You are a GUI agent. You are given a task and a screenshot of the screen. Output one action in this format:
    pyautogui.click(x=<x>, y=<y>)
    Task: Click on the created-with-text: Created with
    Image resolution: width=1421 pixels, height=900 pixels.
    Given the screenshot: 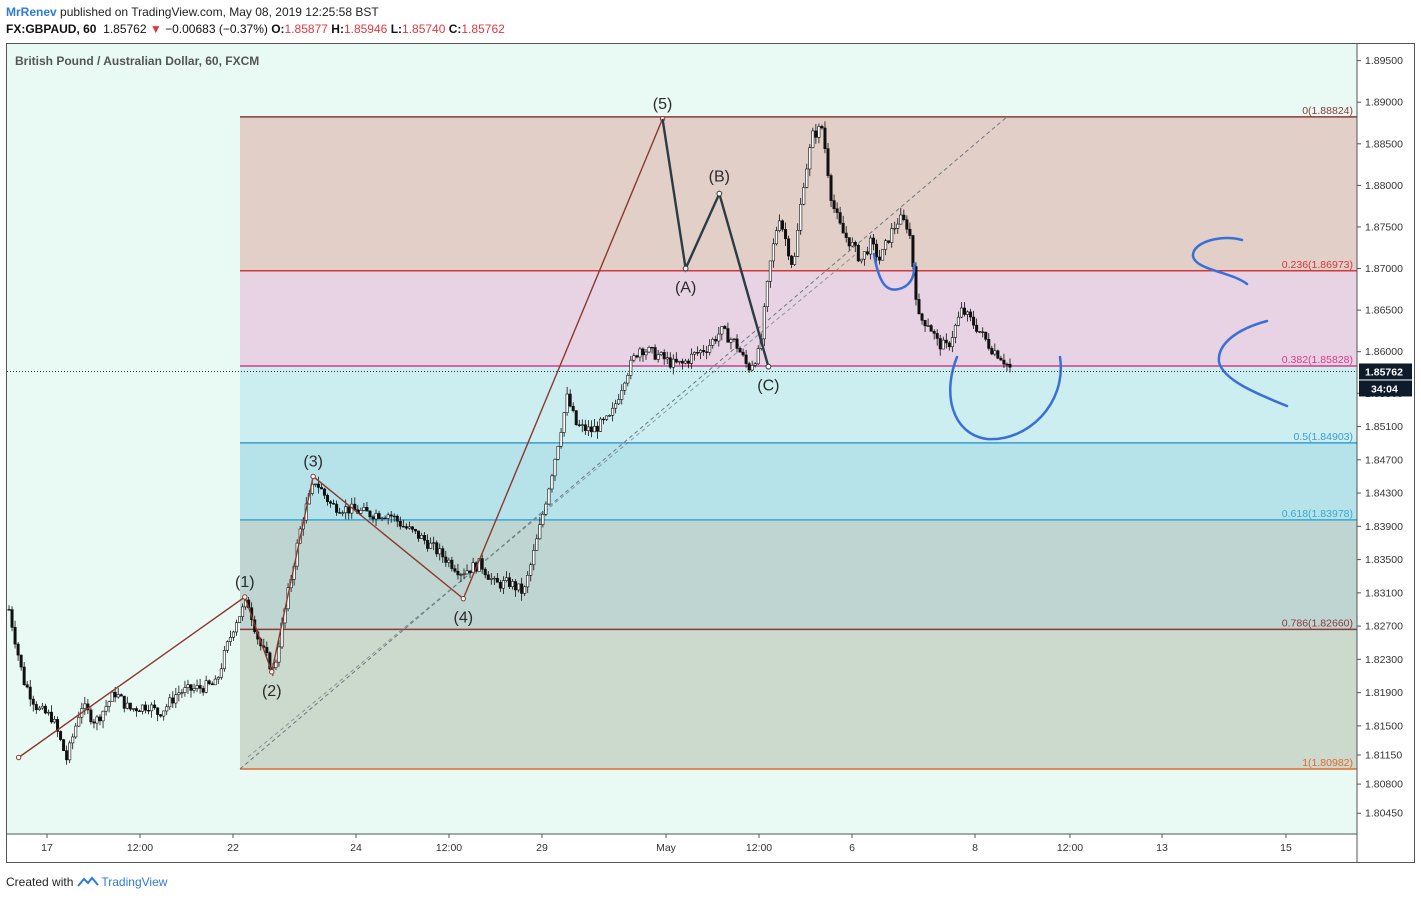 What is the action you would take?
    pyautogui.click(x=40, y=882)
    